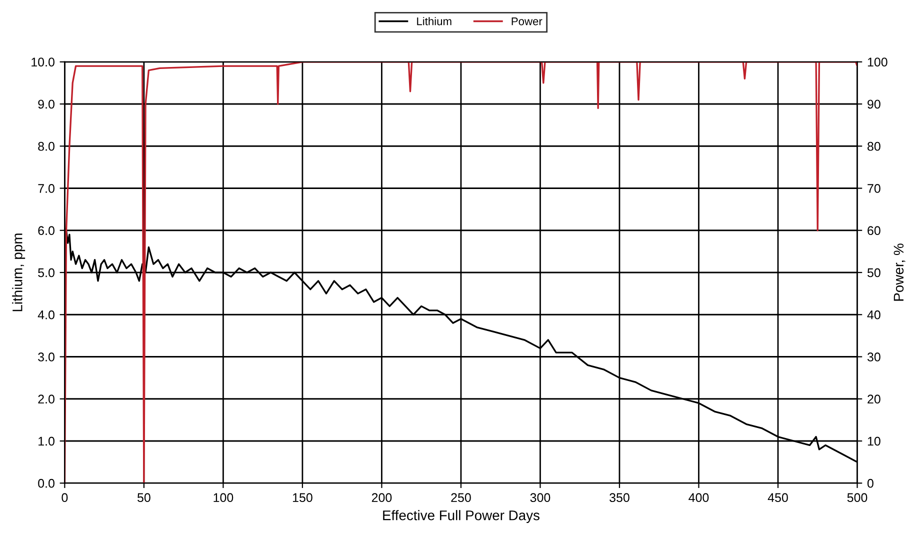 Image resolution: width=911 pixels, height=538 pixels. What do you see at coordinates (19, 273) in the screenshot?
I see `y-axis-title: Lithium, ppm` at bounding box center [19, 273].